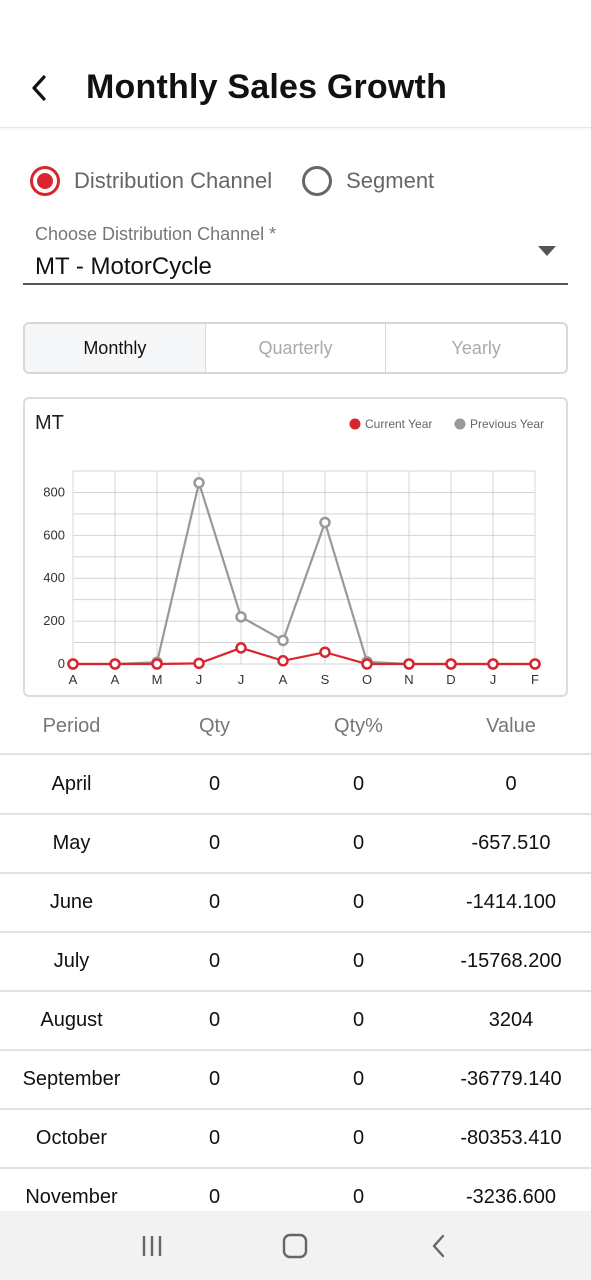  What do you see at coordinates (295, 1139) in the screenshot?
I see `table-row: October 0 0 -80353.410` at bounding box center [295, 1139].